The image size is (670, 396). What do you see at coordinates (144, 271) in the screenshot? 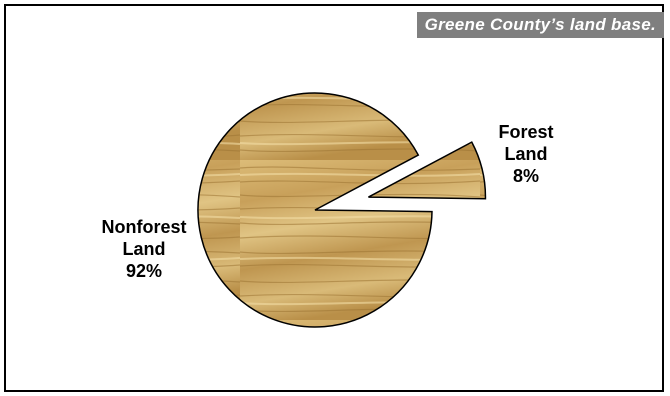
I see `slice-label-line: 92%` at bounding box center [144, 271].